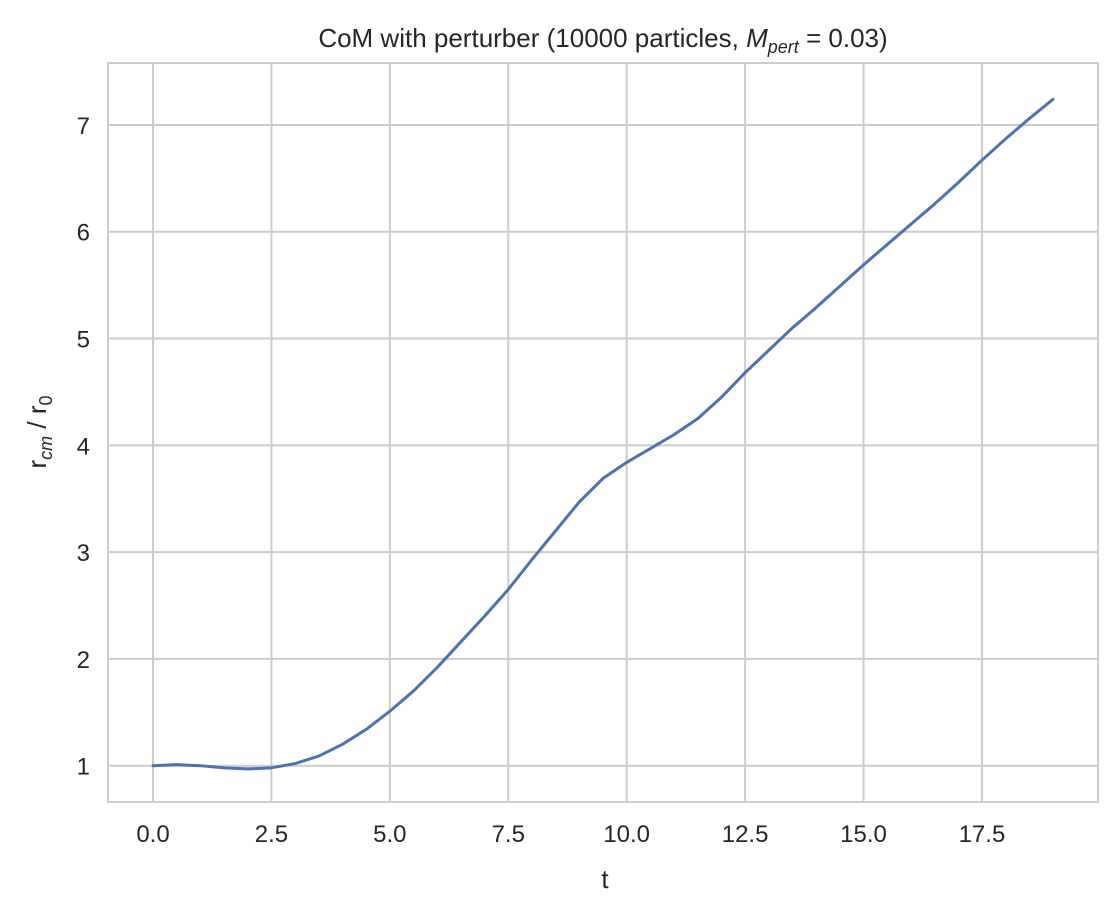  Describe the element at coordinates (783, 47) in the screenshot. I see `title-math-sub: pert` at that location.